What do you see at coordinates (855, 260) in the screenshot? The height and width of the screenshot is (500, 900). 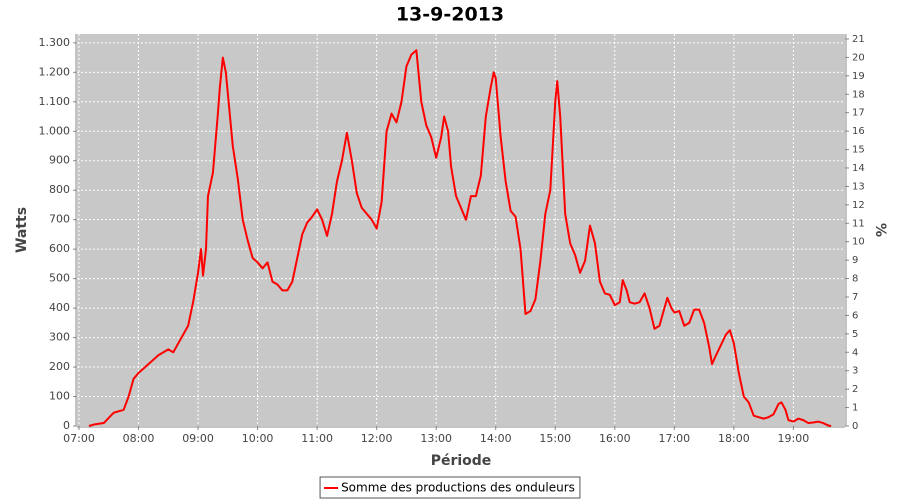 I see `y2-tick-label: 9` at bounding box center [855, 260].